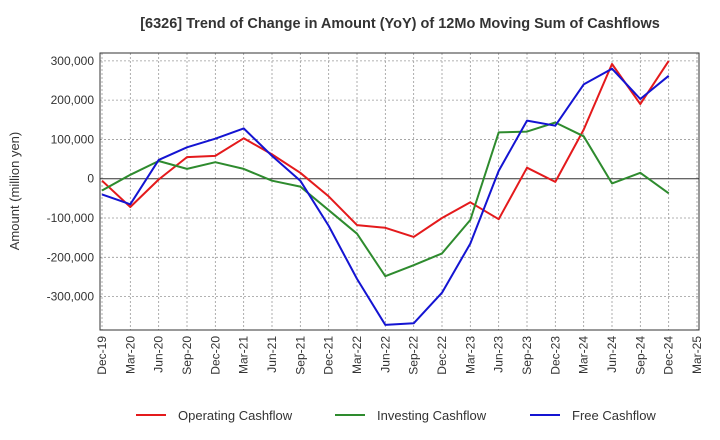 The height and width of the screenshot is (440, 720). Describe the element at coordinates (215, 355) in the screenshot. I see `x-tick-label: Dec-20` at that location.